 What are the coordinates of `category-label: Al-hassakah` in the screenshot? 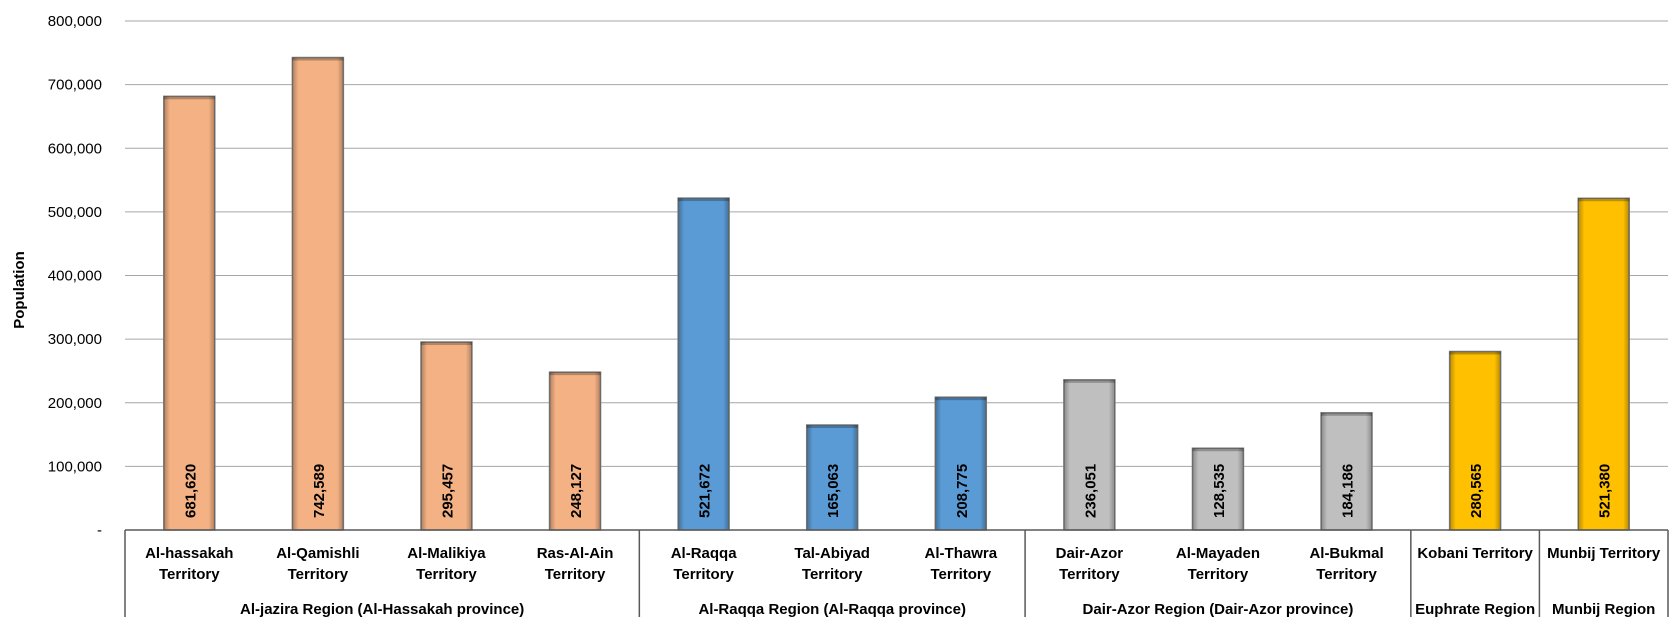 It's located at (189, 553).